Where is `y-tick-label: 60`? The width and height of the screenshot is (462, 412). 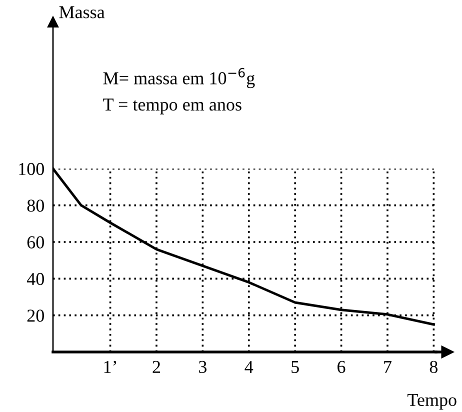
y-tick-label: 60 is located at coordinates (35, 242).